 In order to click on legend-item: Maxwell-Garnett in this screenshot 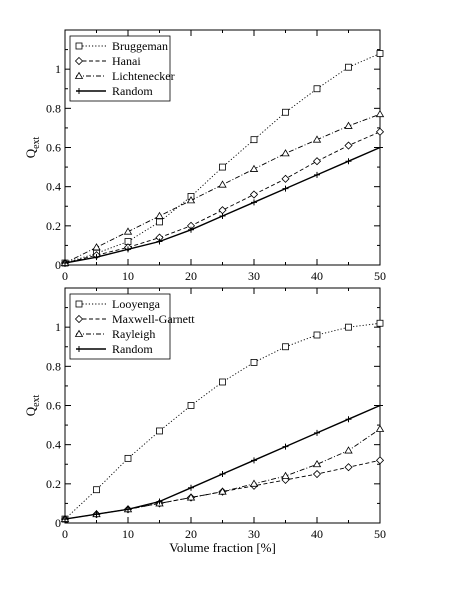, I will do `click(134, 319)`.